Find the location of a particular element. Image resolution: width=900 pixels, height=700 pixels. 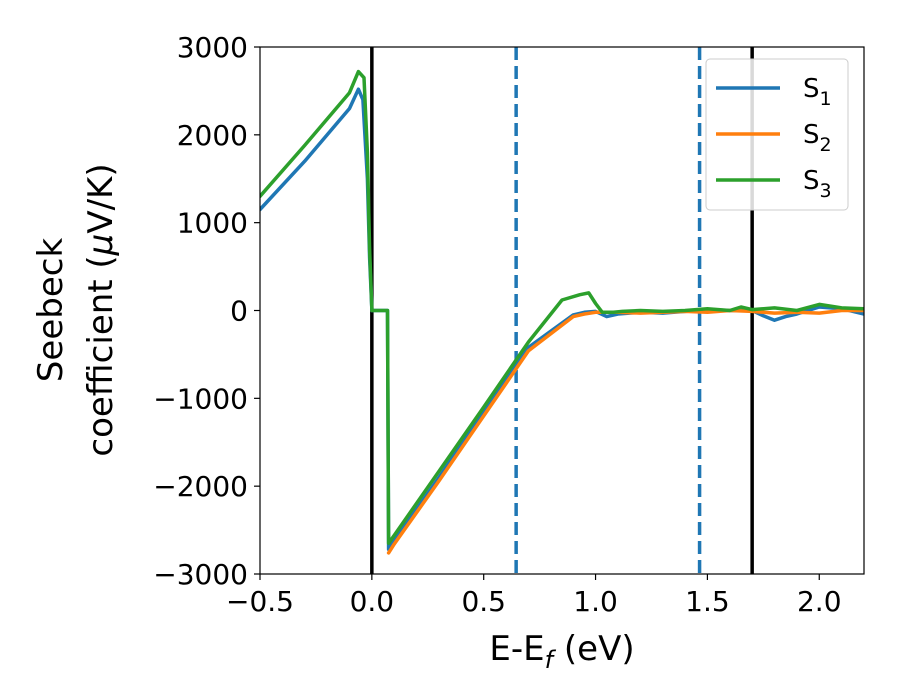

y-tick-label: −2000 is located at coordinates (200, 486).